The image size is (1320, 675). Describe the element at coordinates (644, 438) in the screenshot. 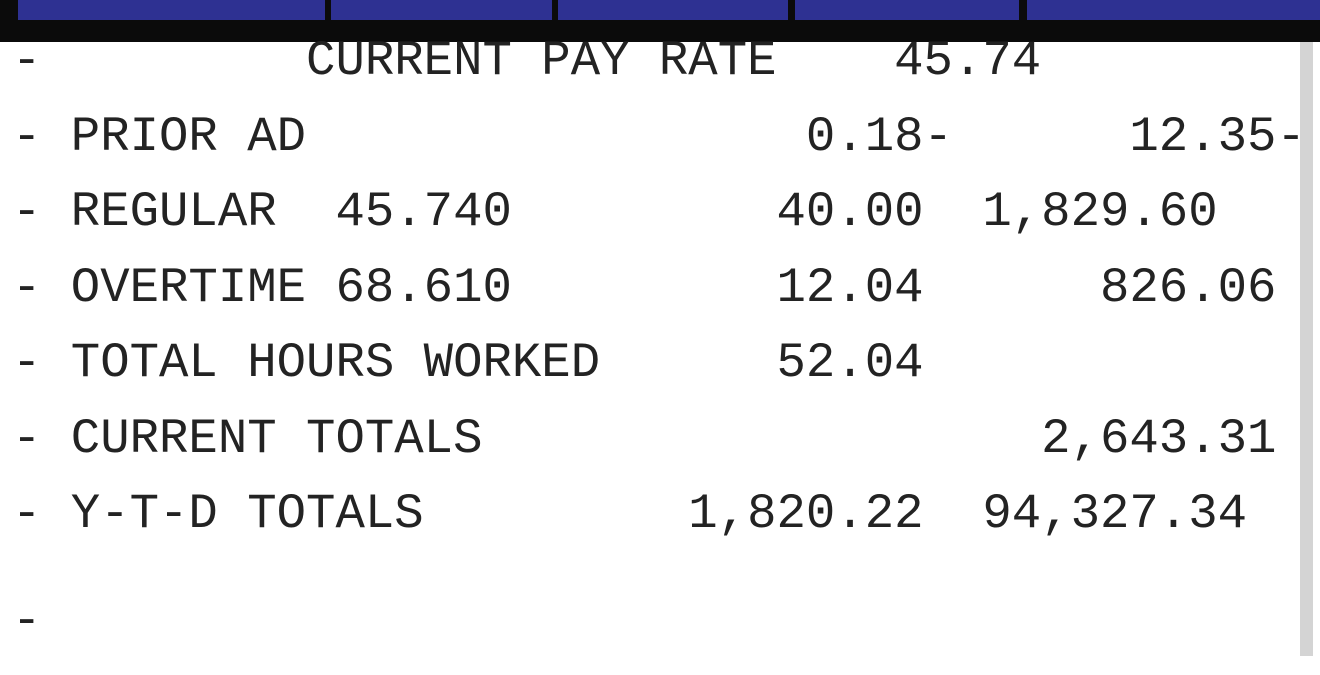

I see `report-line-current-totals: - CURRENT TOTALS 2,643.31` at that location.